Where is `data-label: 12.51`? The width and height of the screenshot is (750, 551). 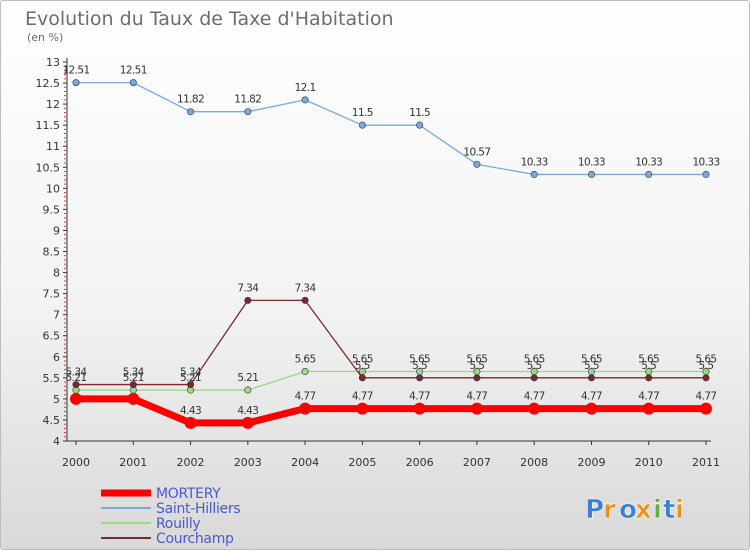 data-label: 12.51 is located at coordinates (75, 71).